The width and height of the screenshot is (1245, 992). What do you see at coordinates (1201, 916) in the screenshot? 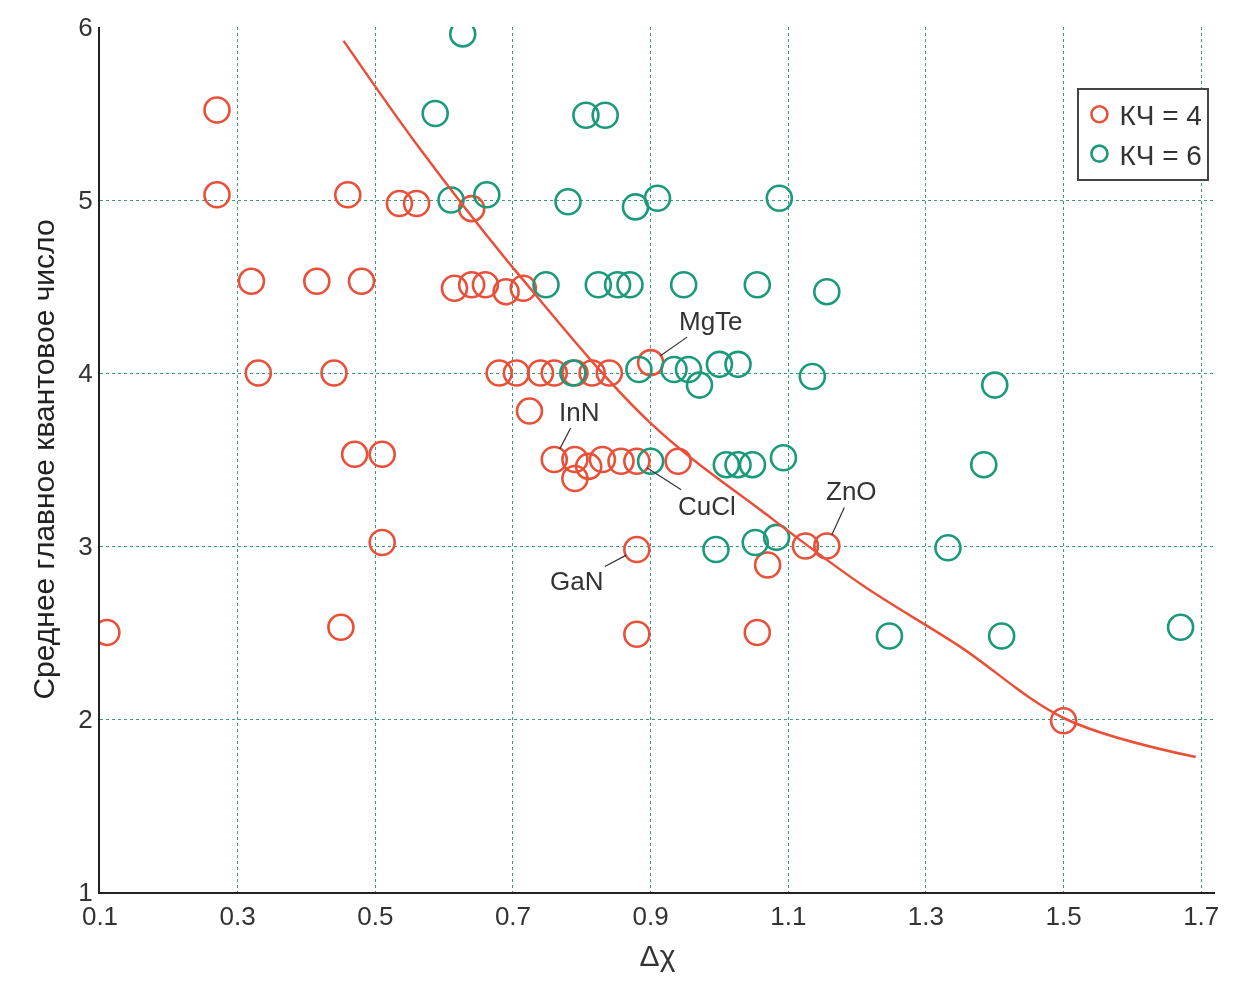
I see `x-tick-label: 1.7` at bounding box center [1201, 916].